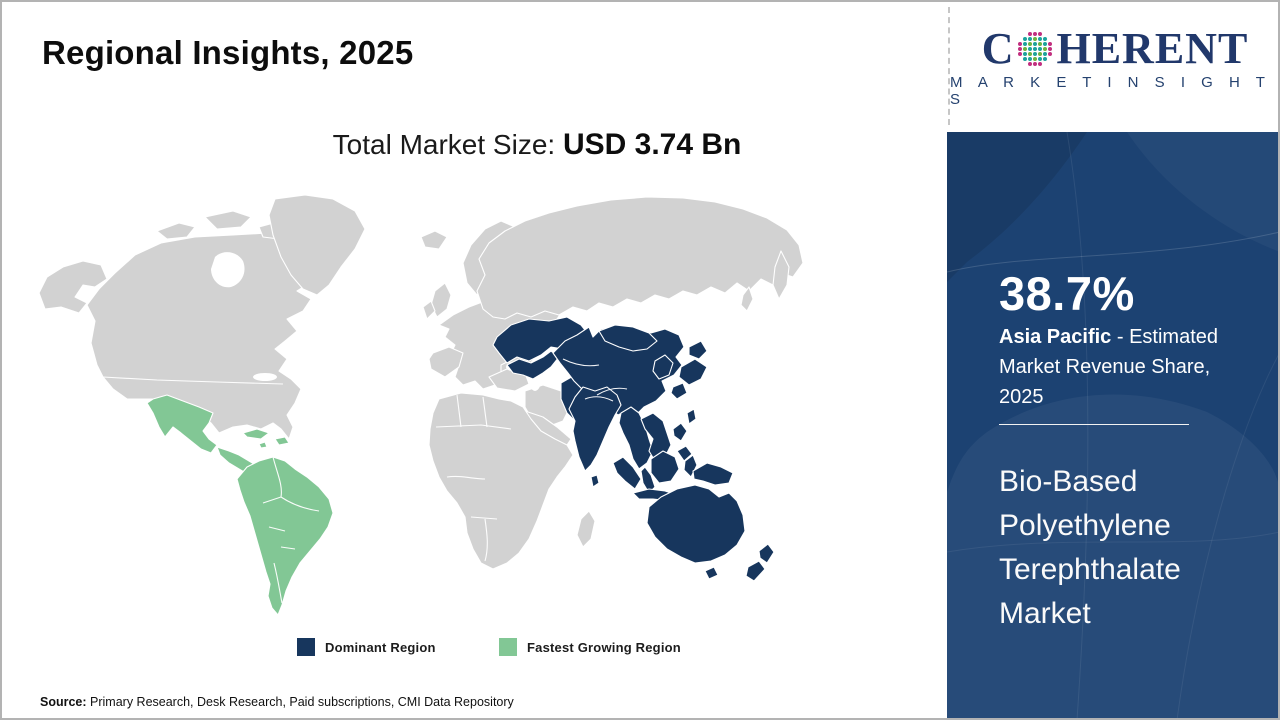 The image size is (1280, 720). Describe the element at coordinates (73, 287) in the screenshot. I see `country-alaska` at that location.